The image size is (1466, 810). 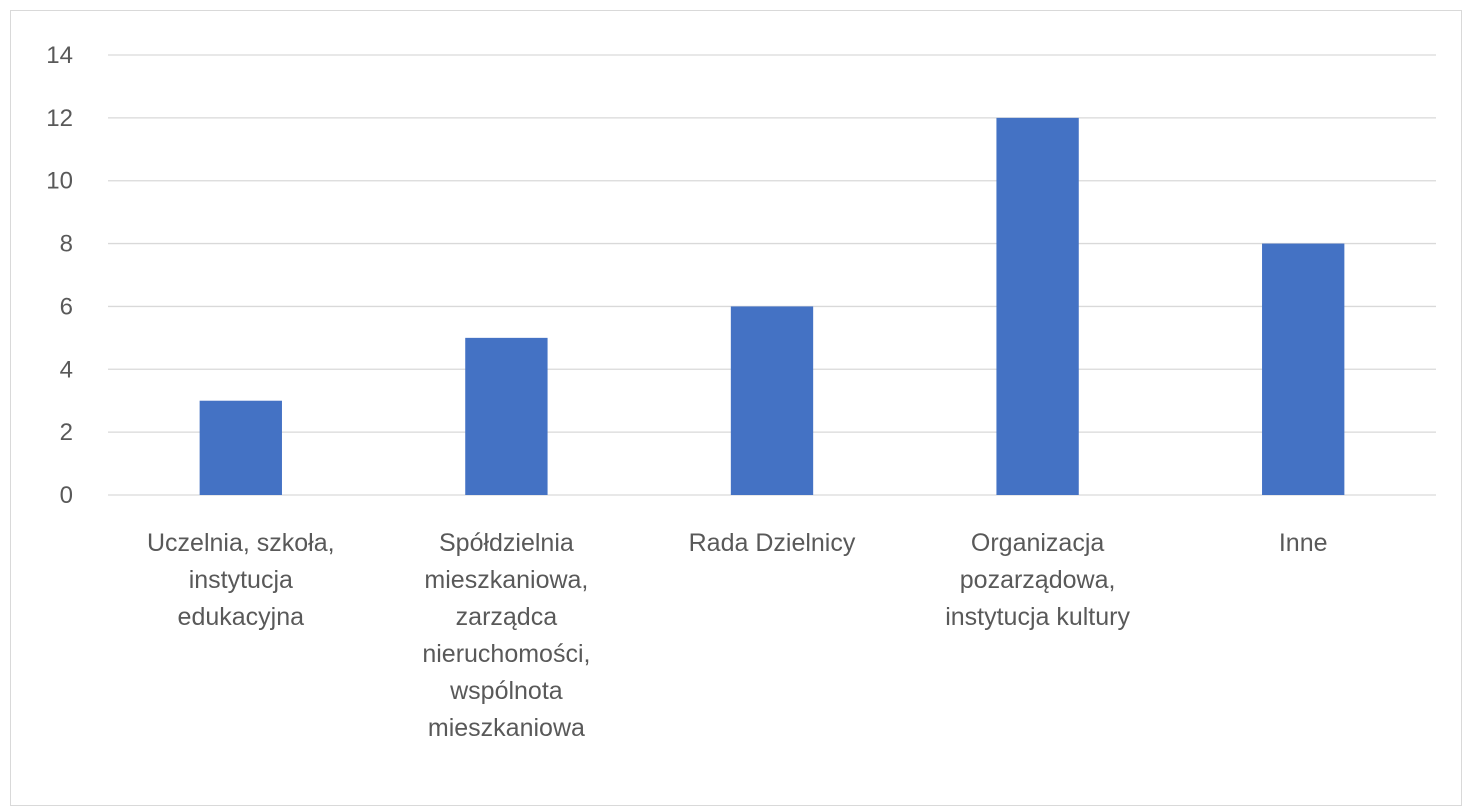 I want to click on y-tick-label: 8, so click(x=66, y=244).